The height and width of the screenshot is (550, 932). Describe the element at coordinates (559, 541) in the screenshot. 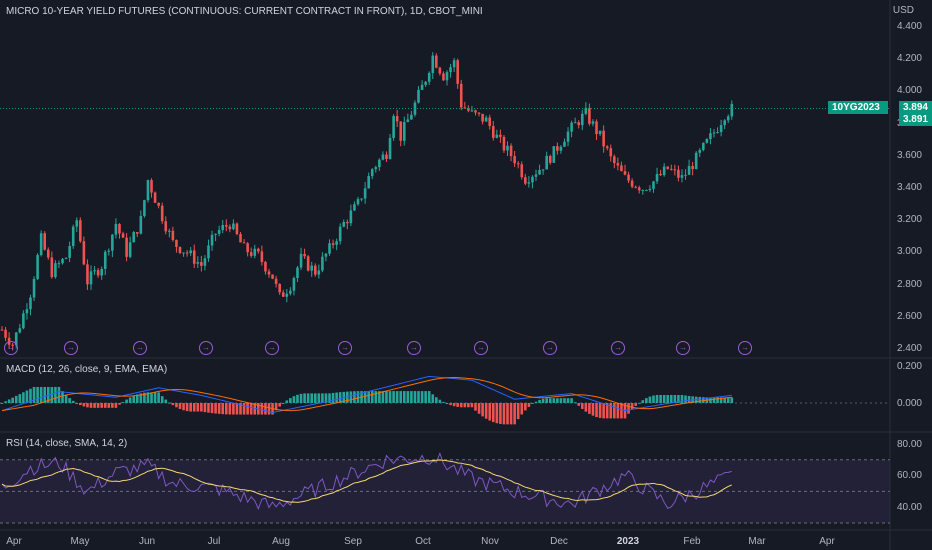

I see `time-axis-label: Dec` at that location.